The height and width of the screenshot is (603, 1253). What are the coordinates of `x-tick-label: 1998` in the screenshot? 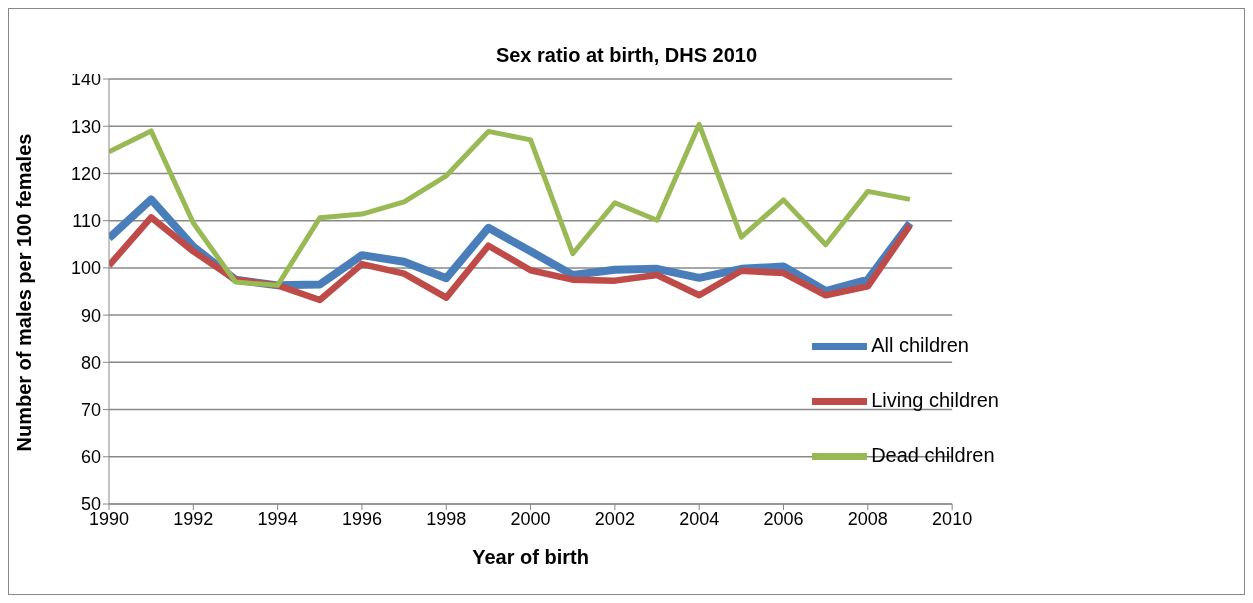 It's located at (446, 518).